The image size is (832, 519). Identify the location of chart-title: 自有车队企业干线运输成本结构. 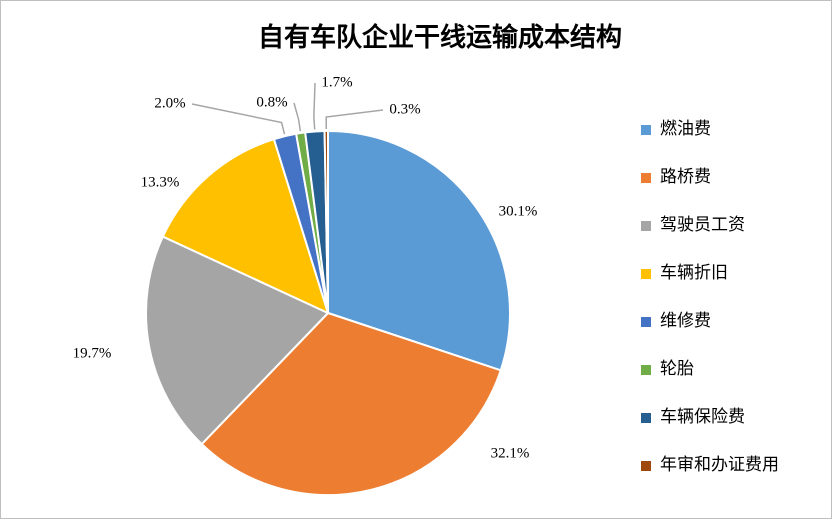
(440, 37).